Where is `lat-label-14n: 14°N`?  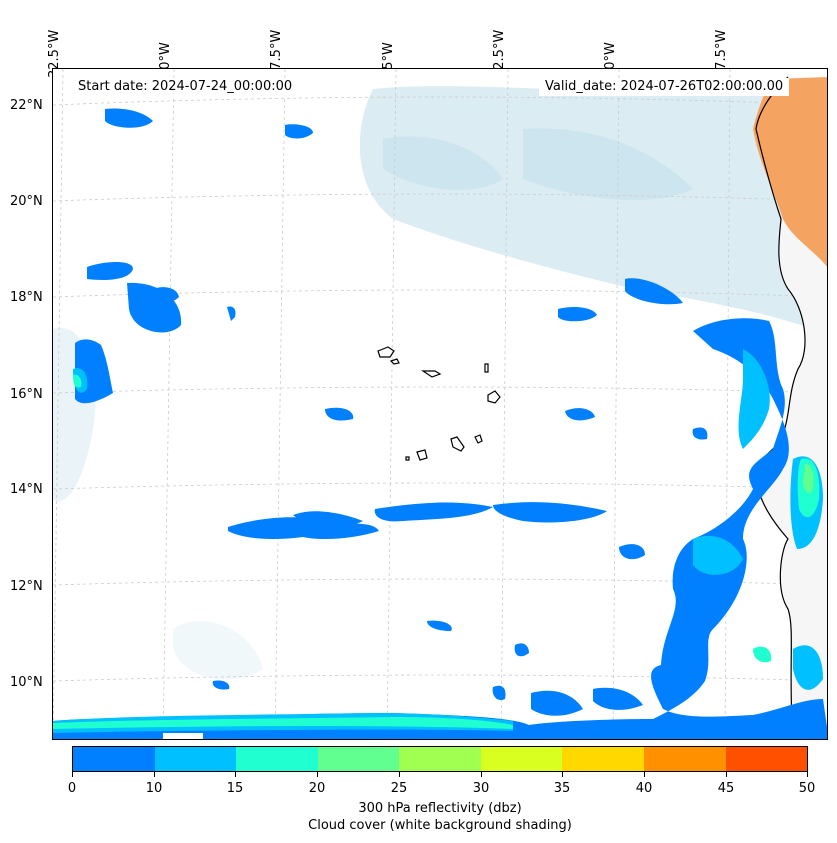 lat-label-14n: 14°N is located at coordinates (26, 489).